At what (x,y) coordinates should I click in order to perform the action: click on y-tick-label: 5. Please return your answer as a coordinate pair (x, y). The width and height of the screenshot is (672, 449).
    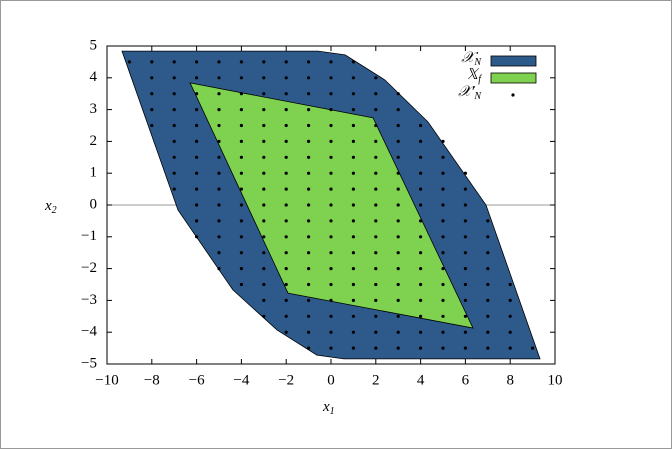
    Looking at the image, I should click on (94, 45).